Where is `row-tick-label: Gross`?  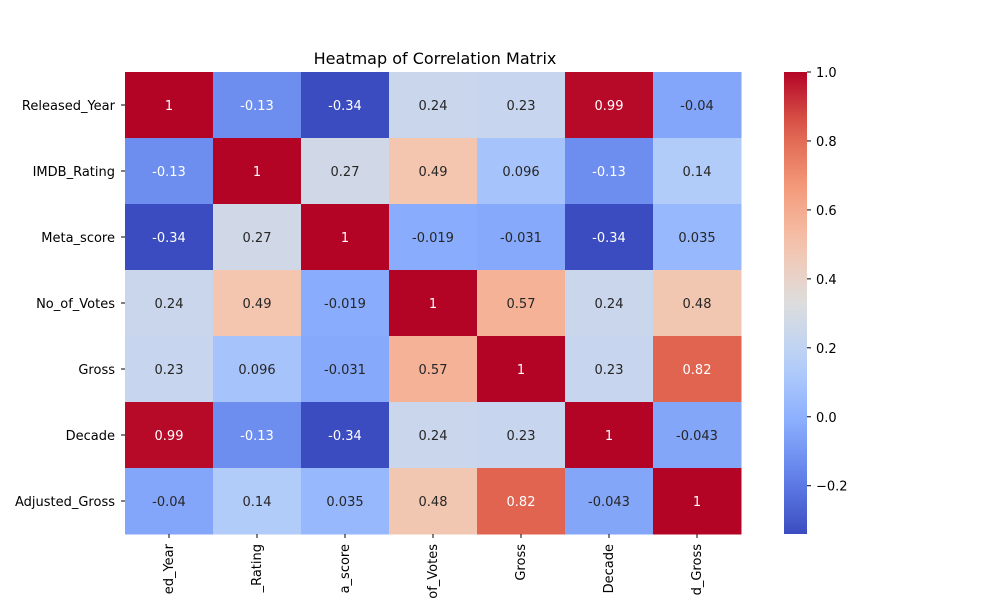
row-tick-label: Gross is located at coordinates (96, 370).